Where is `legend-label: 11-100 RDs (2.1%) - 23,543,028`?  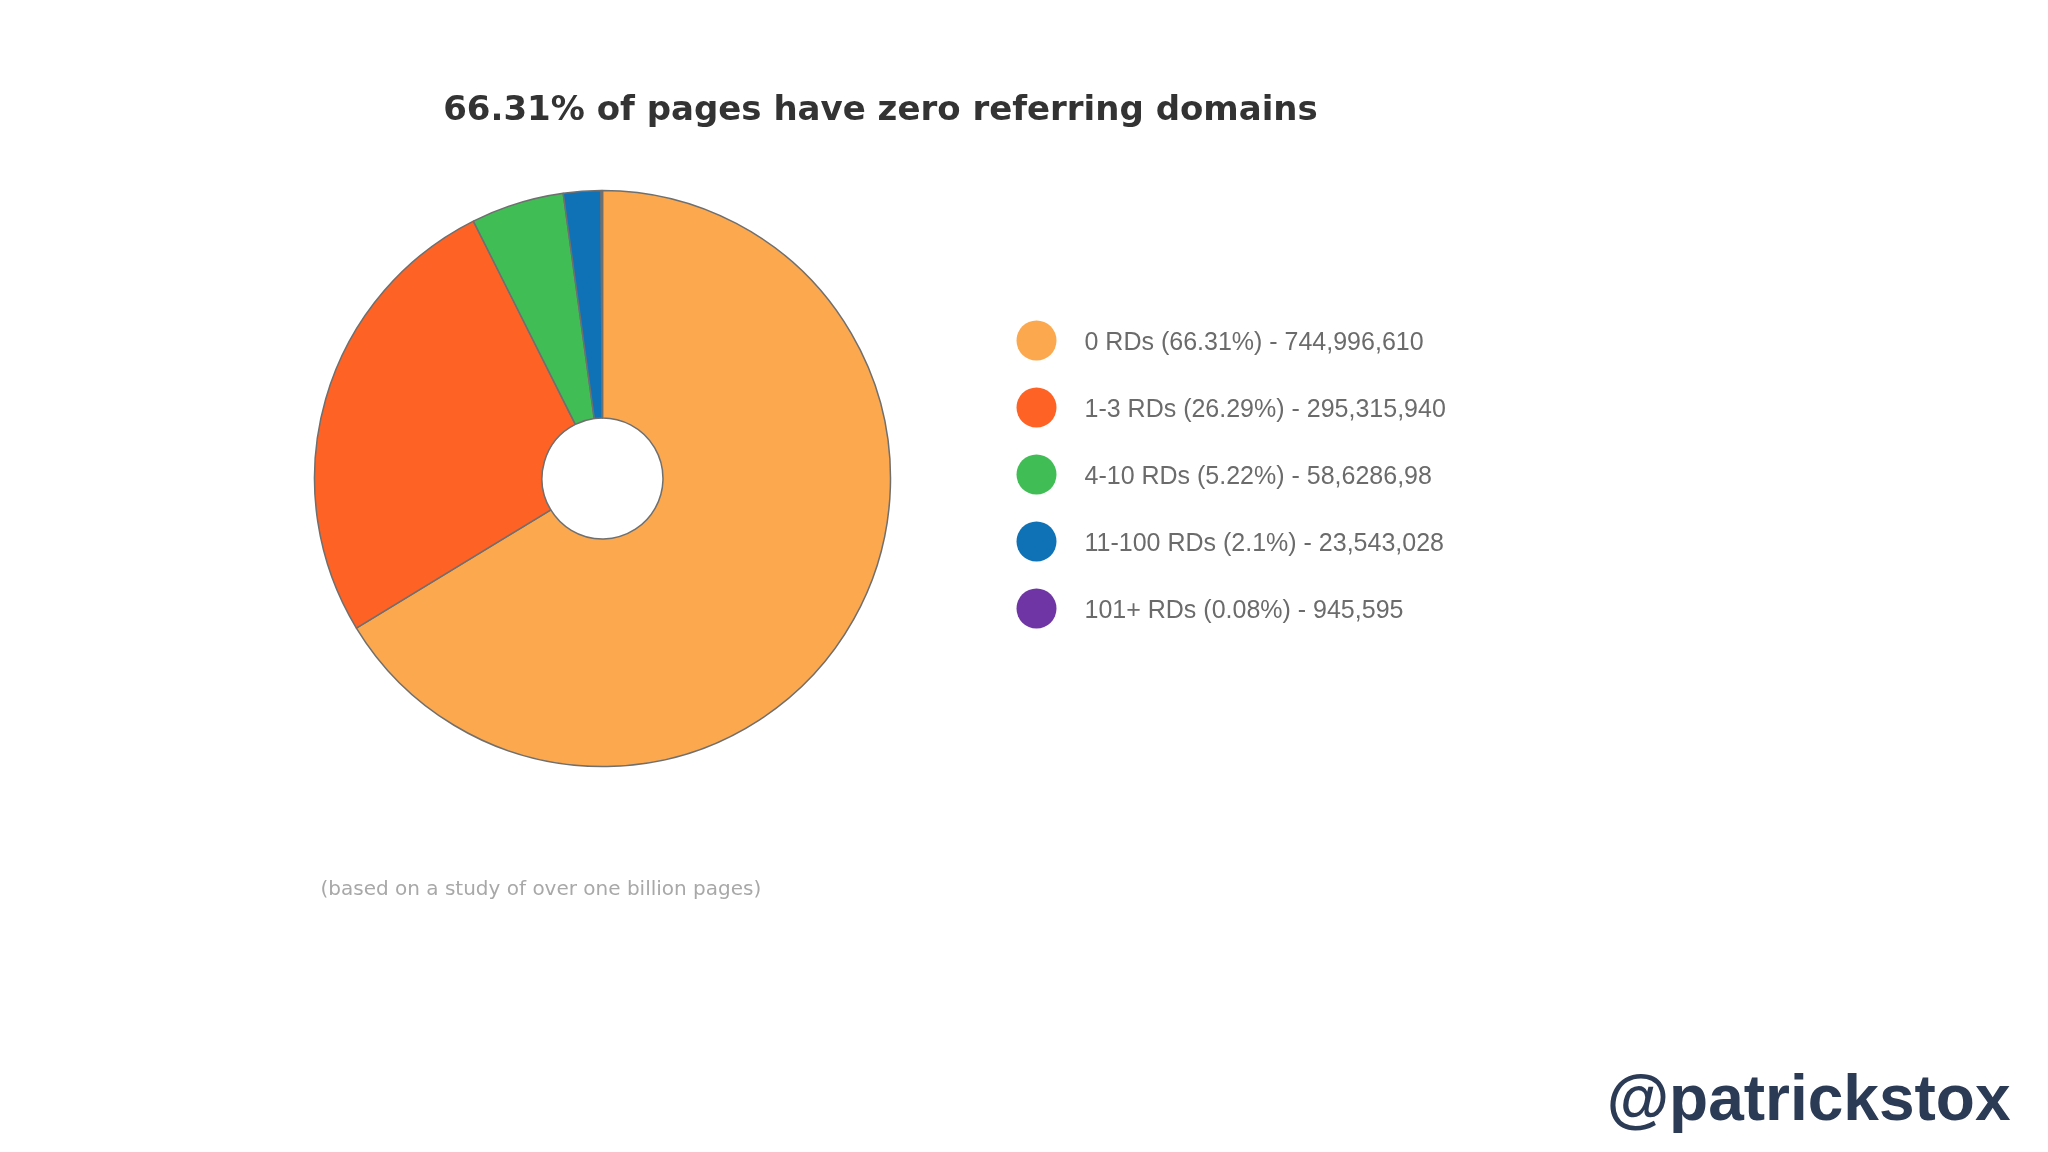
legend-label: 11-100 RDs (2.1%) - 23,543,028 is located at coordinates (1264, 541).